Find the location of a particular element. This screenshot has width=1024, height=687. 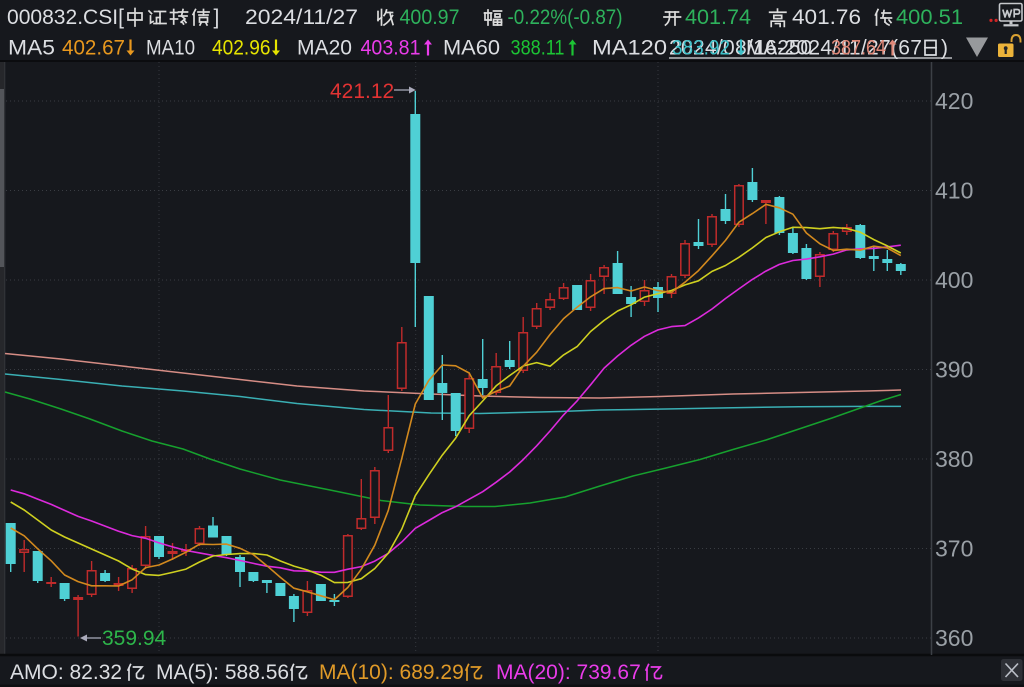

svg-text: 360 is located at coordinates (954, 638).